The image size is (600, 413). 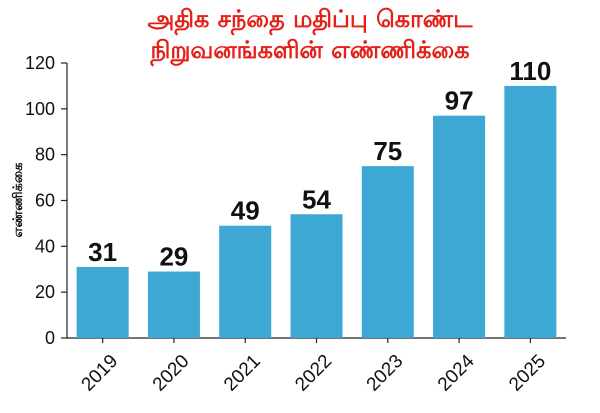 I want to click on data-label-2019: 31, so click(x=102, y=252).